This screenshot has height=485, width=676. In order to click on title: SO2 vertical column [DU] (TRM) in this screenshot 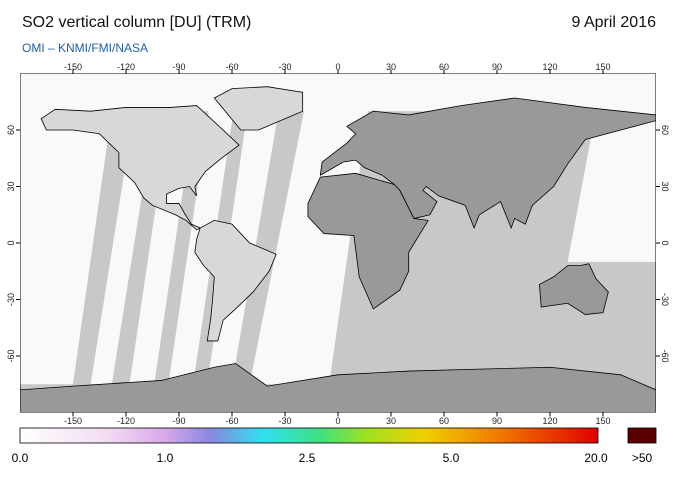, I will do `click(136, 22)`.